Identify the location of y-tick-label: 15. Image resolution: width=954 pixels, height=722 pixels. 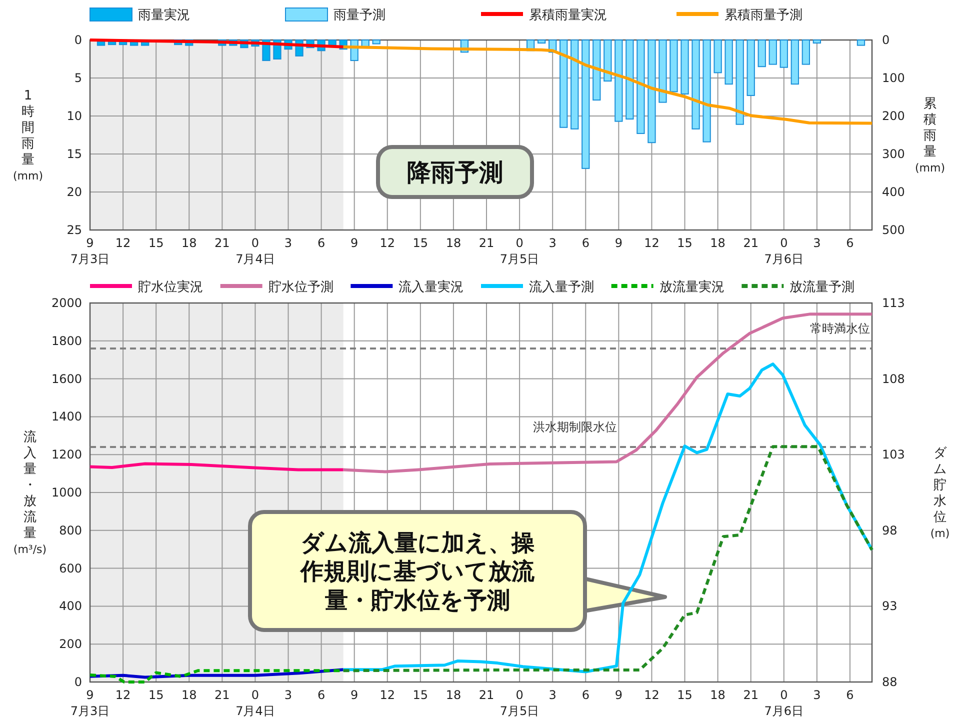
(74, 154).